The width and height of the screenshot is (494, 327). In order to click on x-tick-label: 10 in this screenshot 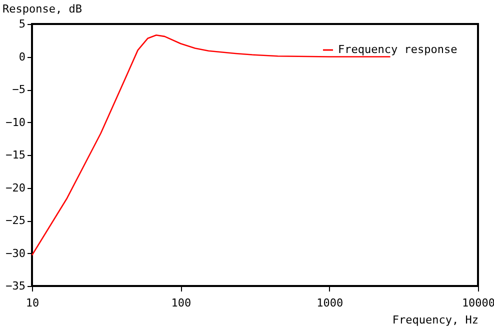, I will do `click(33, 303)`.